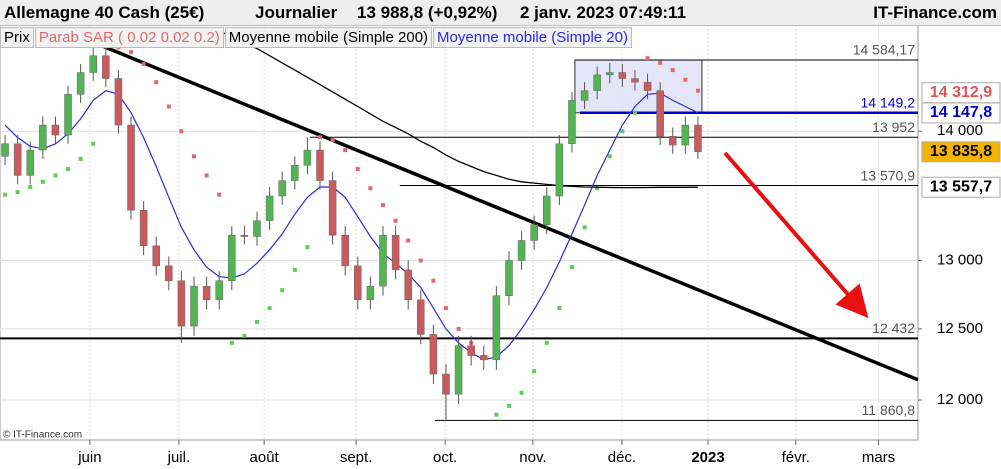 The width and height of the screenshot is (1001, 469). What do you see at coordinates (960, 399) in the screenshot?
I see `y-tick-label: 12 000` at bounding box center [960, 399].